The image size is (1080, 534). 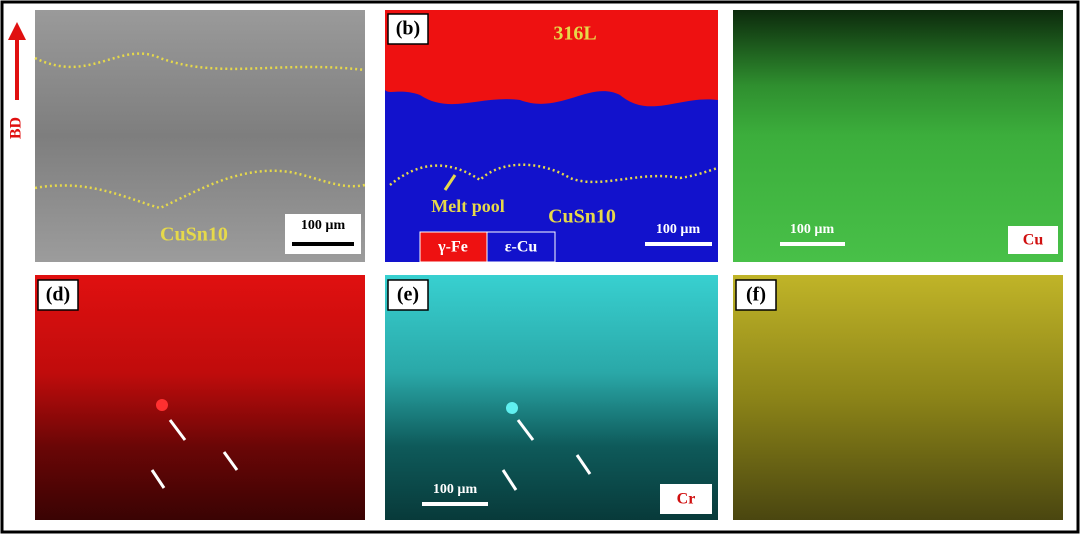 I want to click on cr-map, so click(x=551, y=397).